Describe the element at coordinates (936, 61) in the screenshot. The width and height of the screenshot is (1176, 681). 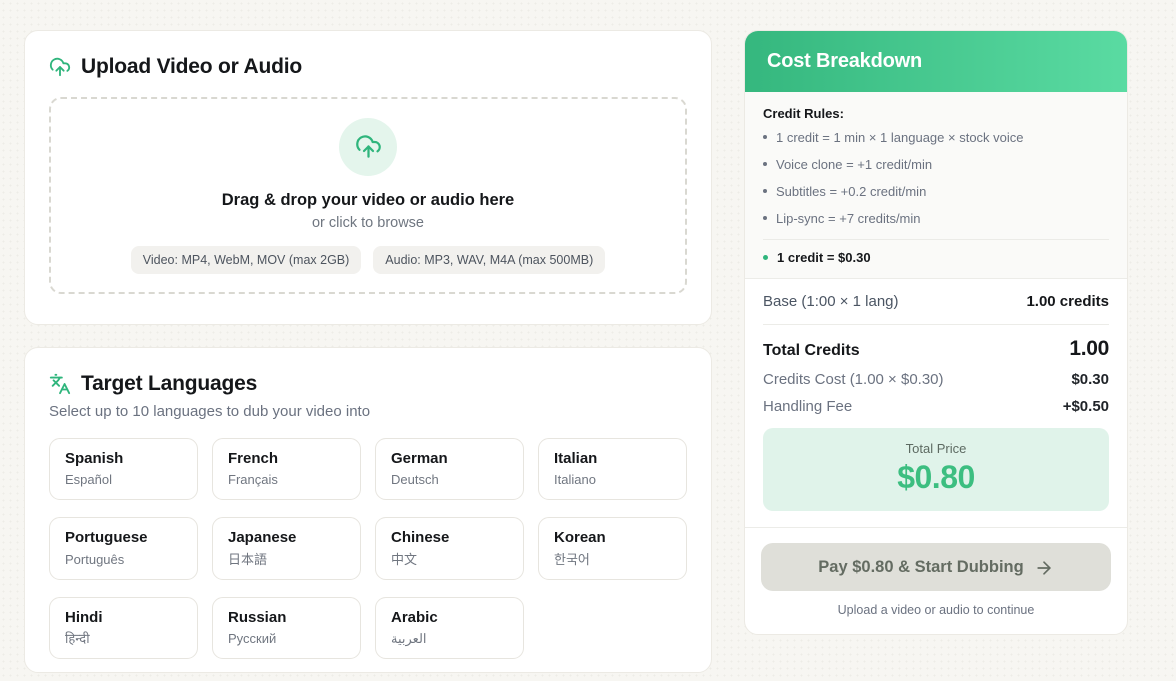
I see `cost-breakdown-header: Cost Breakdown` at that location.